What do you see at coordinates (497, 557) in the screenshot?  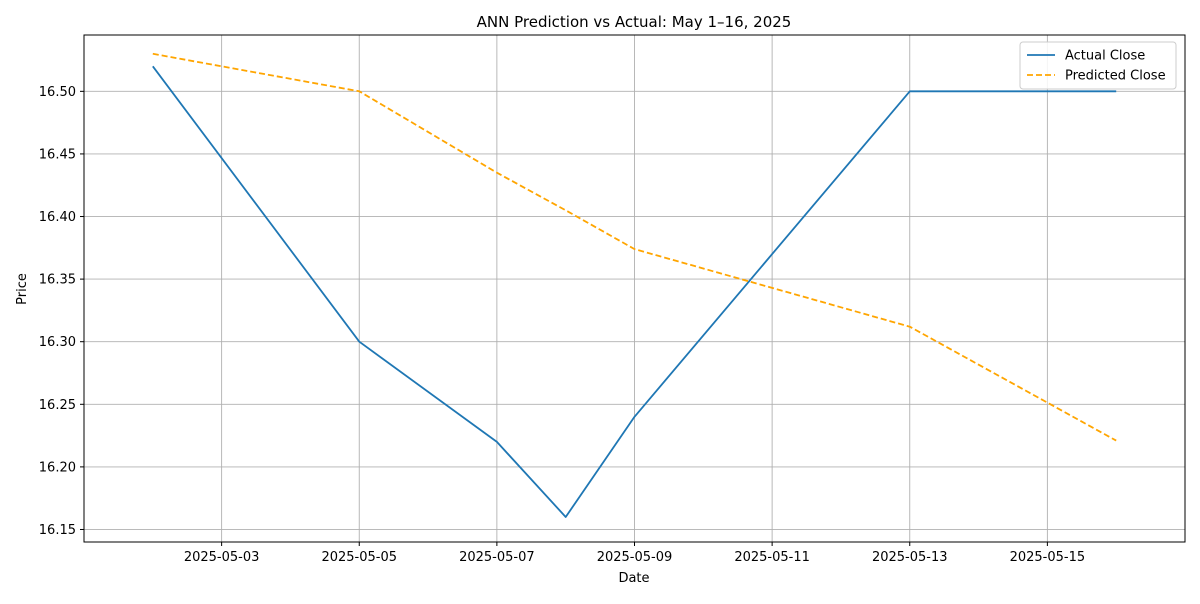 I see `x-tick-label: 2025-05-07` at bounding box center [497, 557].